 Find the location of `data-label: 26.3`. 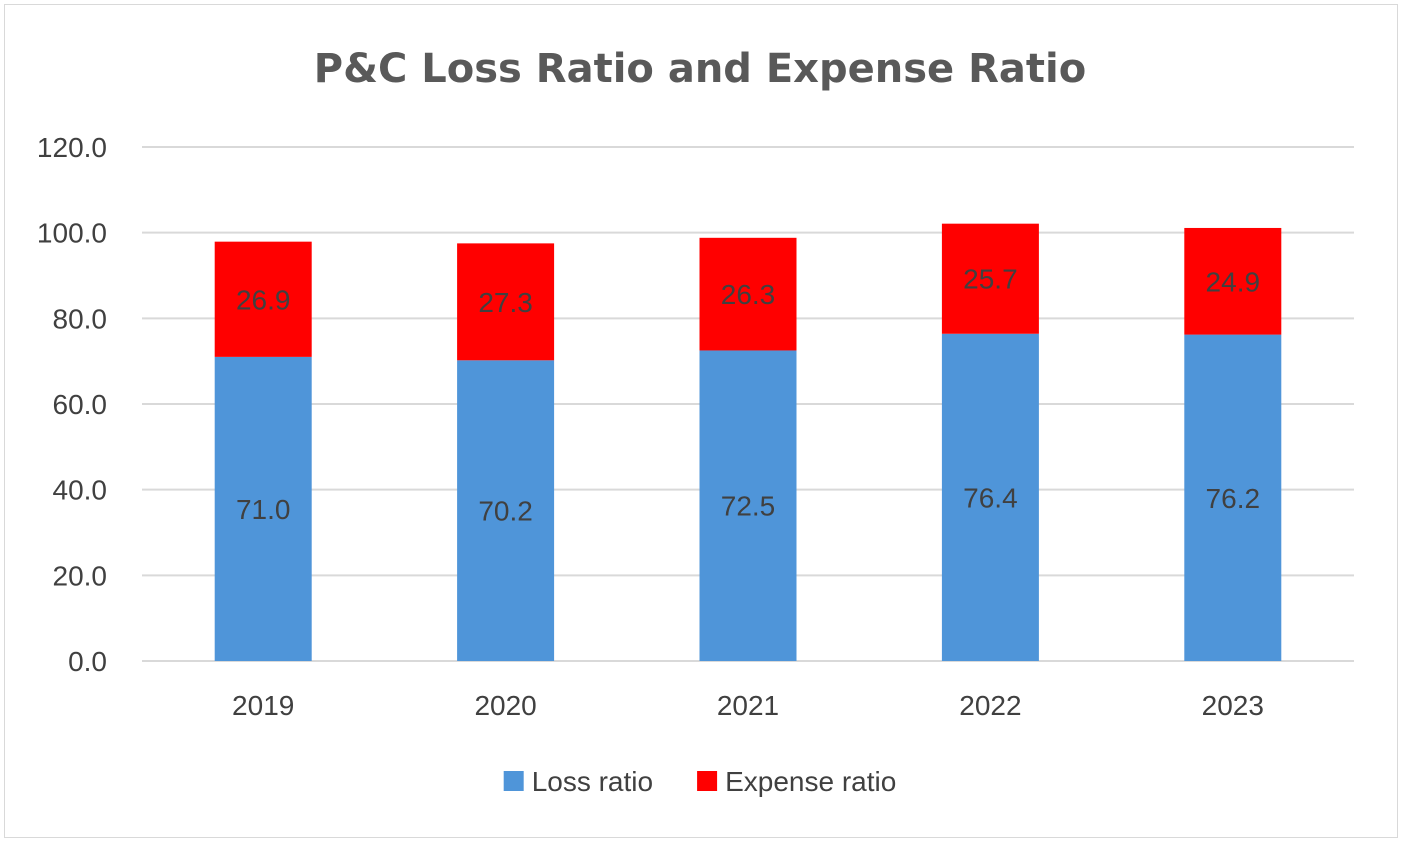

data-label: 26.3 is located at coordinates (748, 294).